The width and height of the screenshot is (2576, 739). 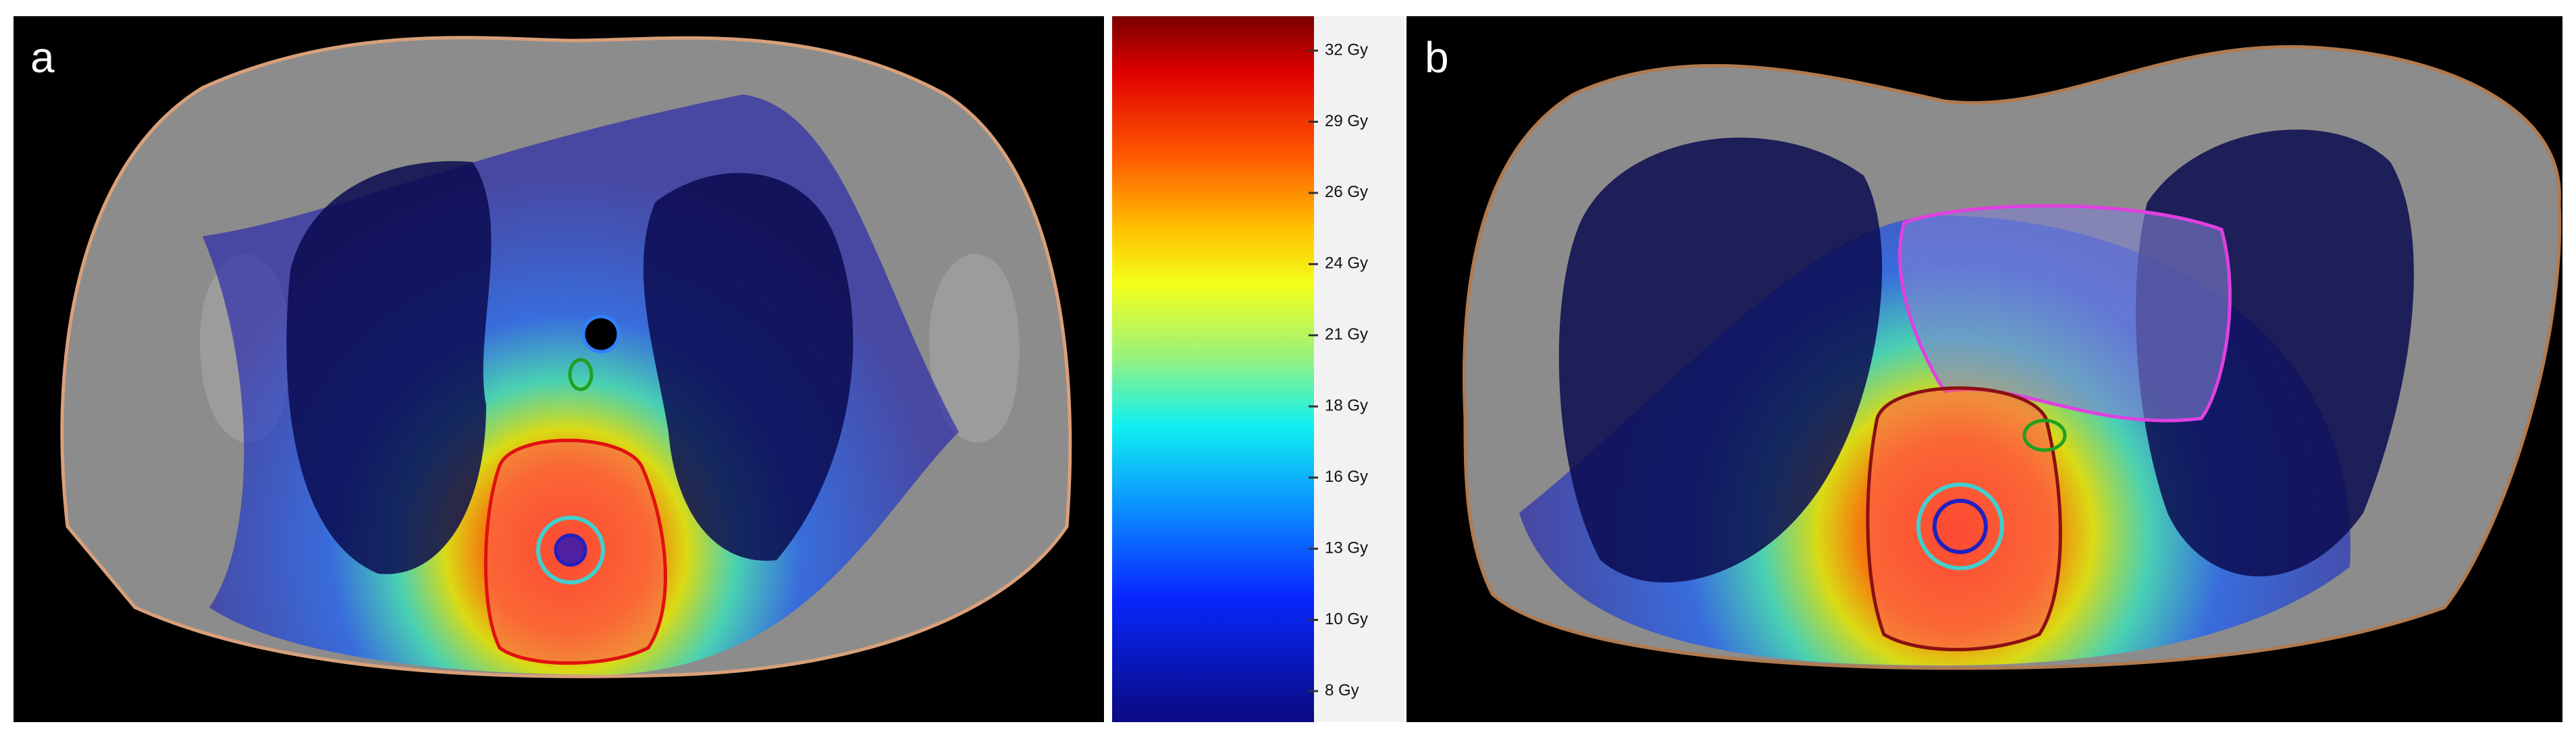 What do you see at coordinates (1213, 369) in the screenshot?
I see `colorbar` at bounding box center [1213, 369].